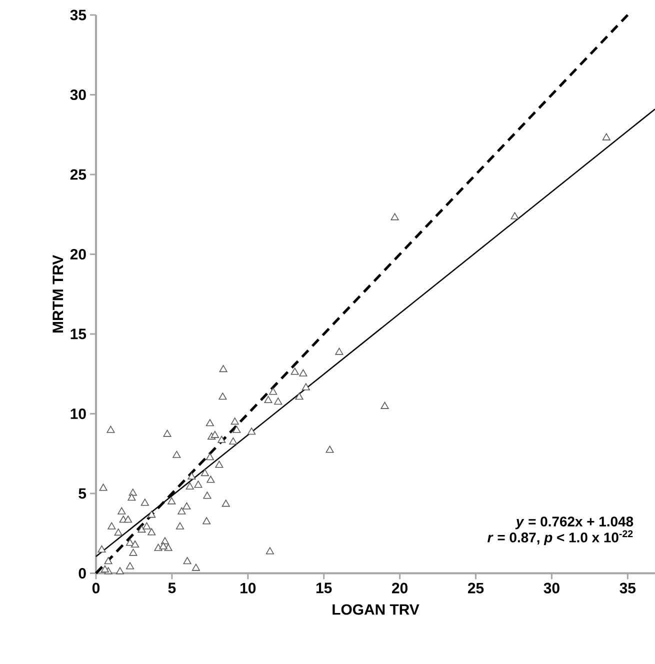 This screenshot has height=664, width=655. Describe the element at coordinates (82, 573) in the screenshot. I see `y-tick-label: 0` at that location.